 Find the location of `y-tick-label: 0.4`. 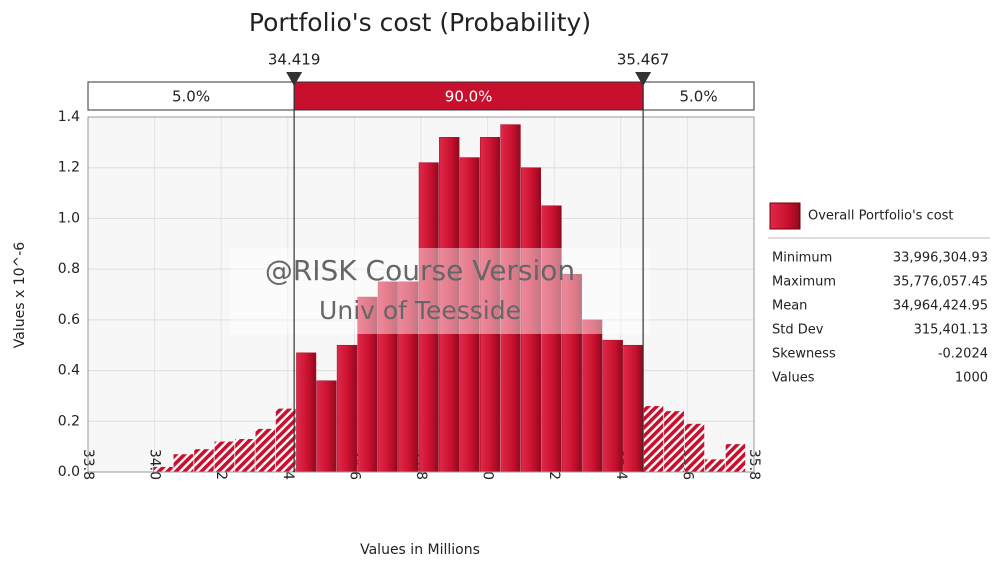

y-tick-label: 0.4 is located at coordinates (69, 371).